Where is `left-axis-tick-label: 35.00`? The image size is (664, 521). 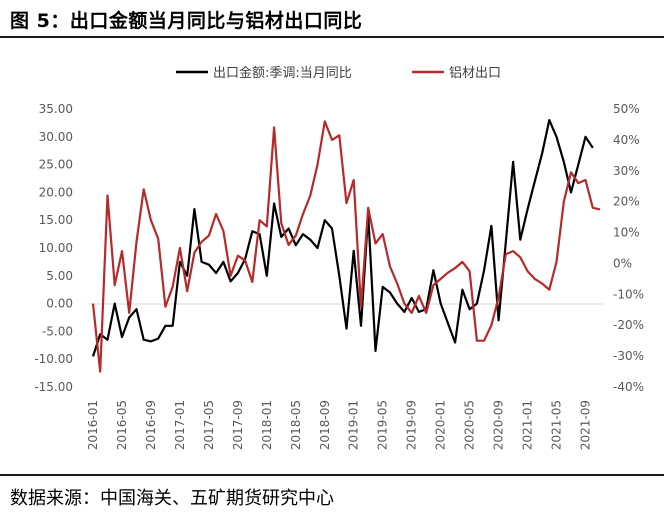 left-axis-tick-label: 35.00 is located at coordinates (56, 109).